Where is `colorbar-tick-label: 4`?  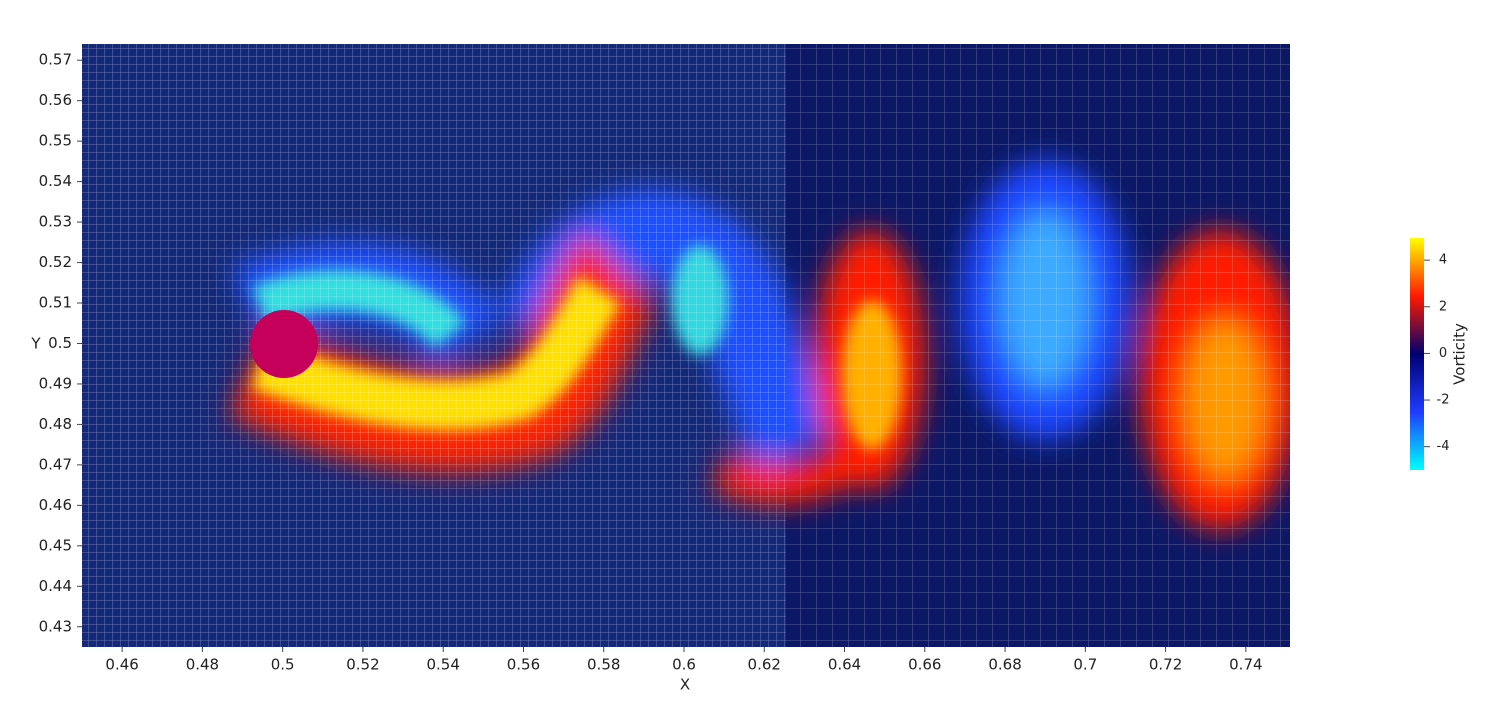 colorbar-tick-label: 4 is located at coordinates (1443, 260).